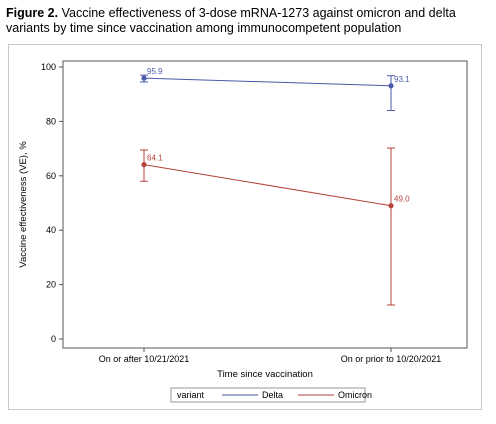 The width and height of the screenshot is (496, 424). I want to click on series-line-omicron, so click(267, 185).